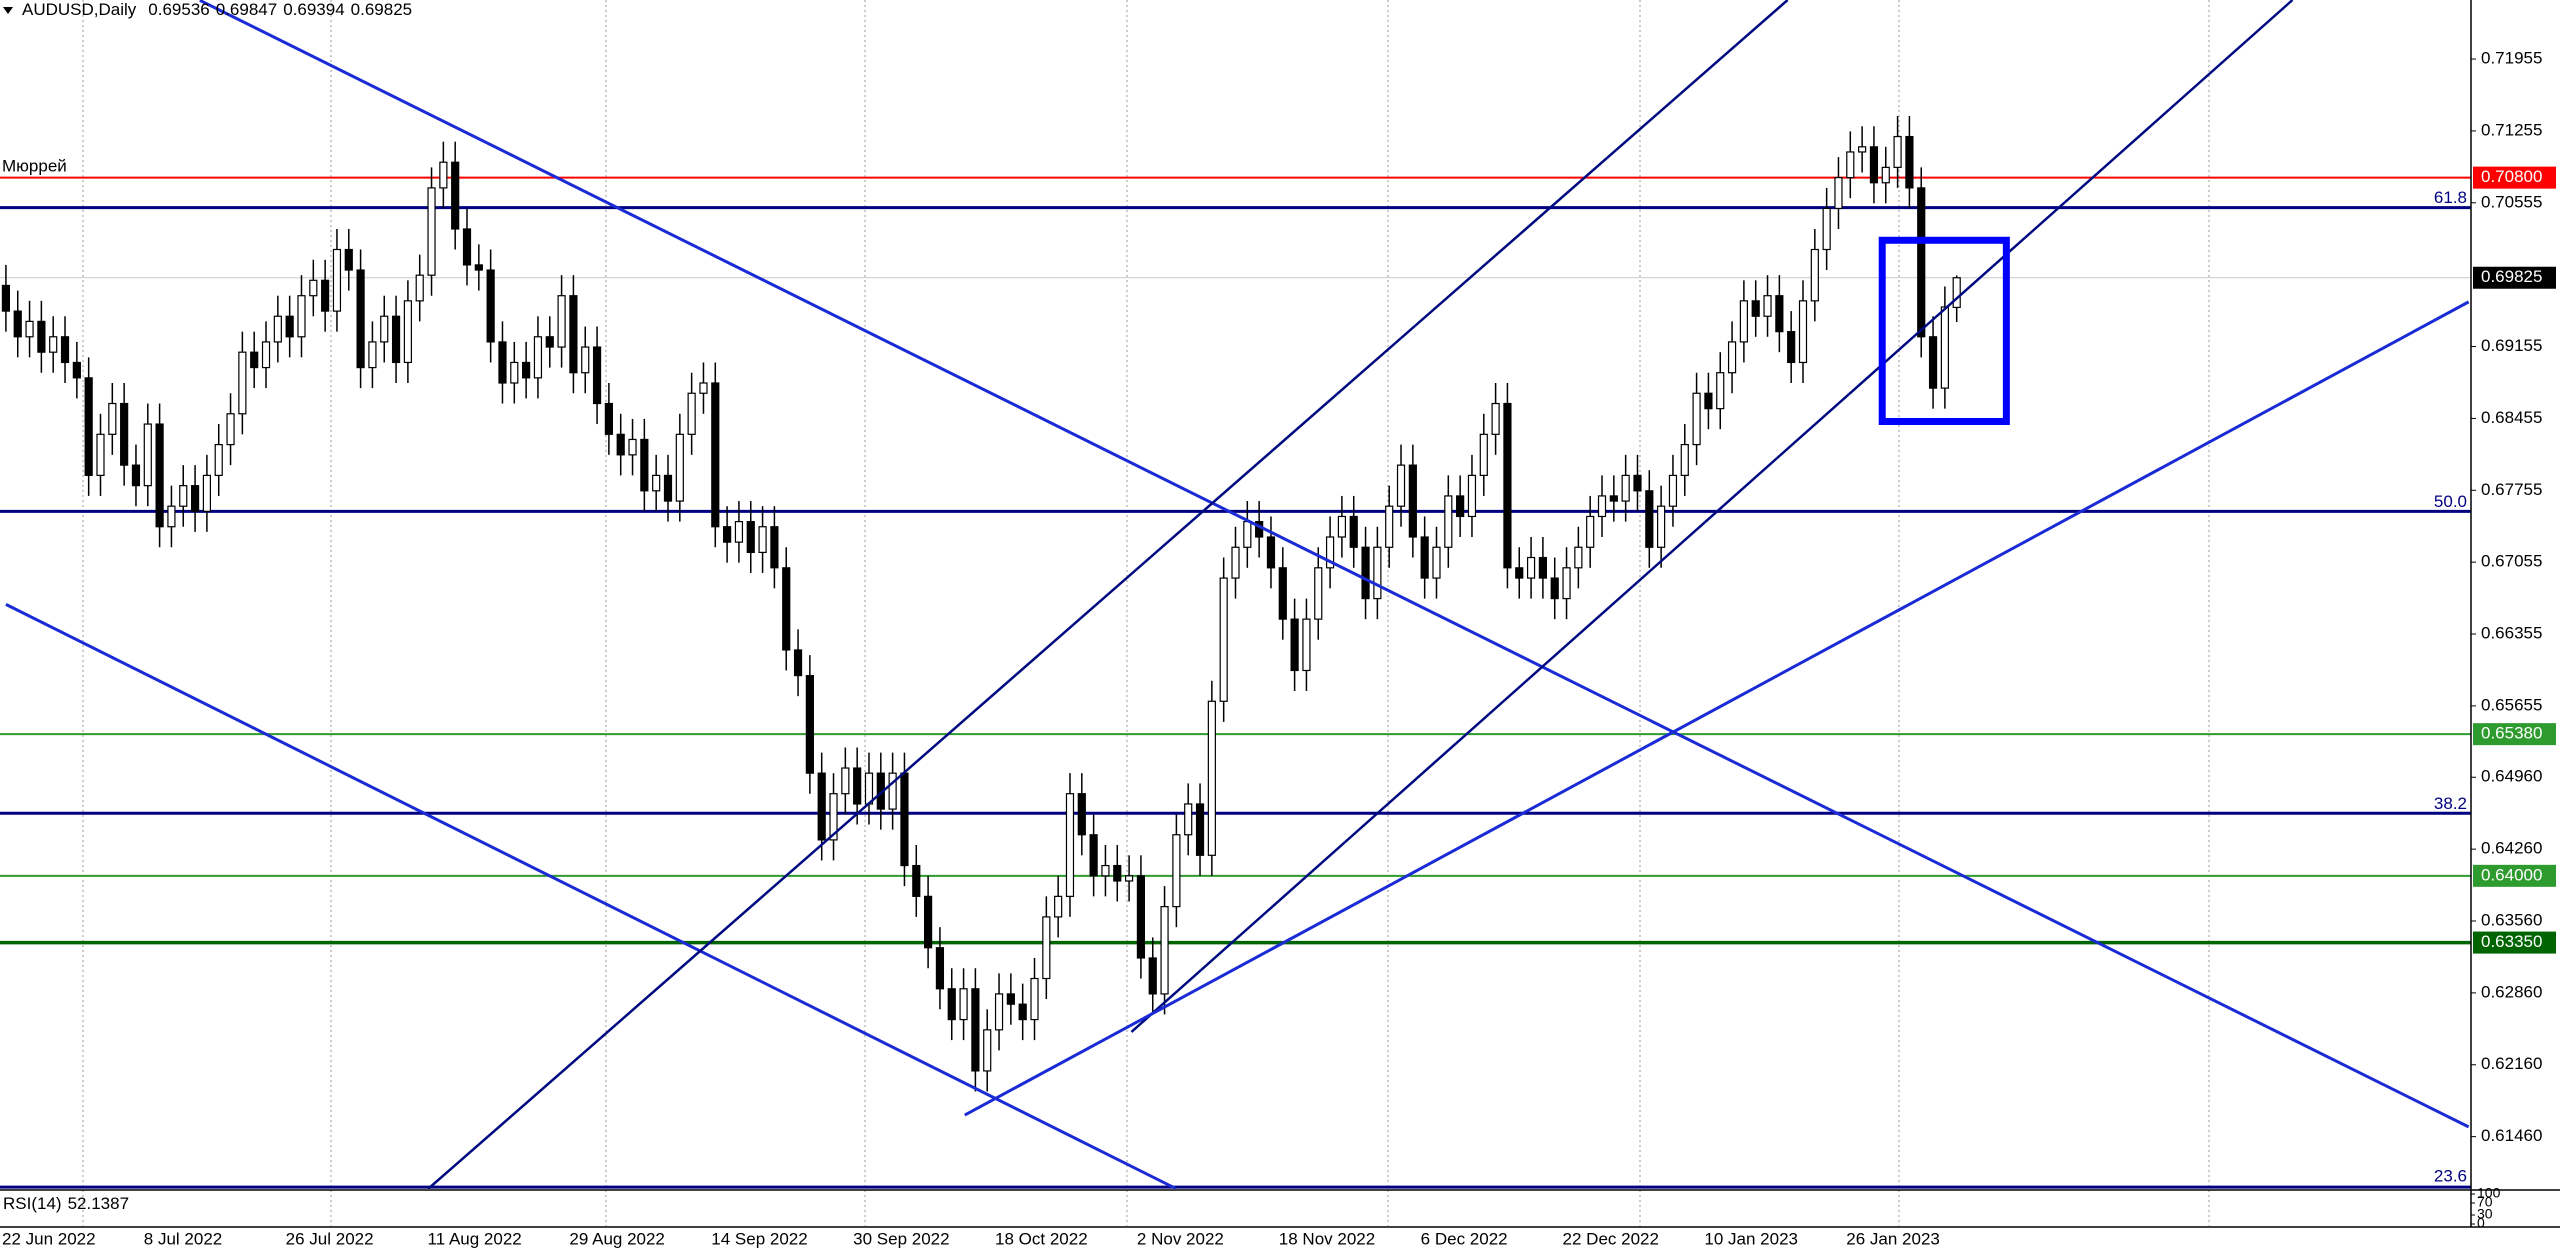 This screenshot has width=2560, height=1252. I want to click on chart-header: AUDUSD,Daily 0.69536 0.69847 0.69394 0.69825, so click(217, 9).